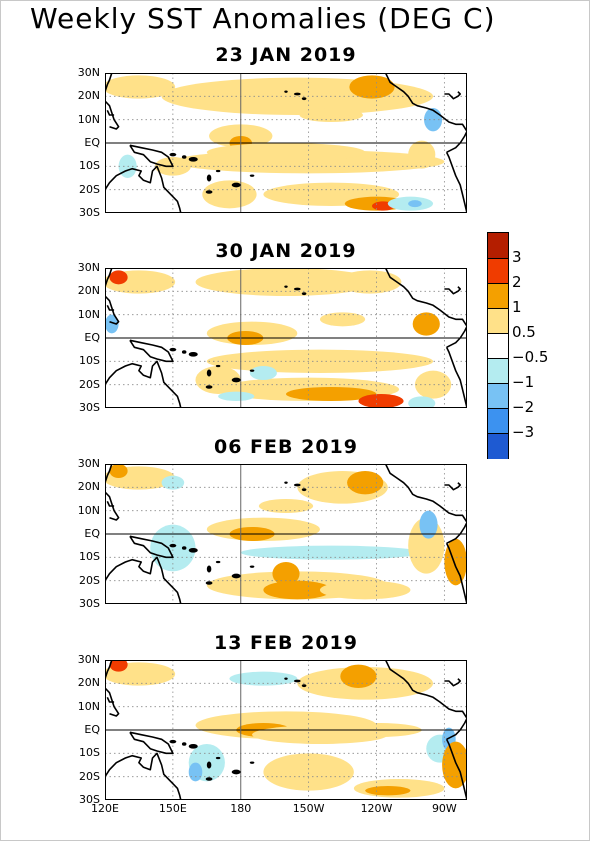  I want to click on legend-label: 3, so click(517, 257).